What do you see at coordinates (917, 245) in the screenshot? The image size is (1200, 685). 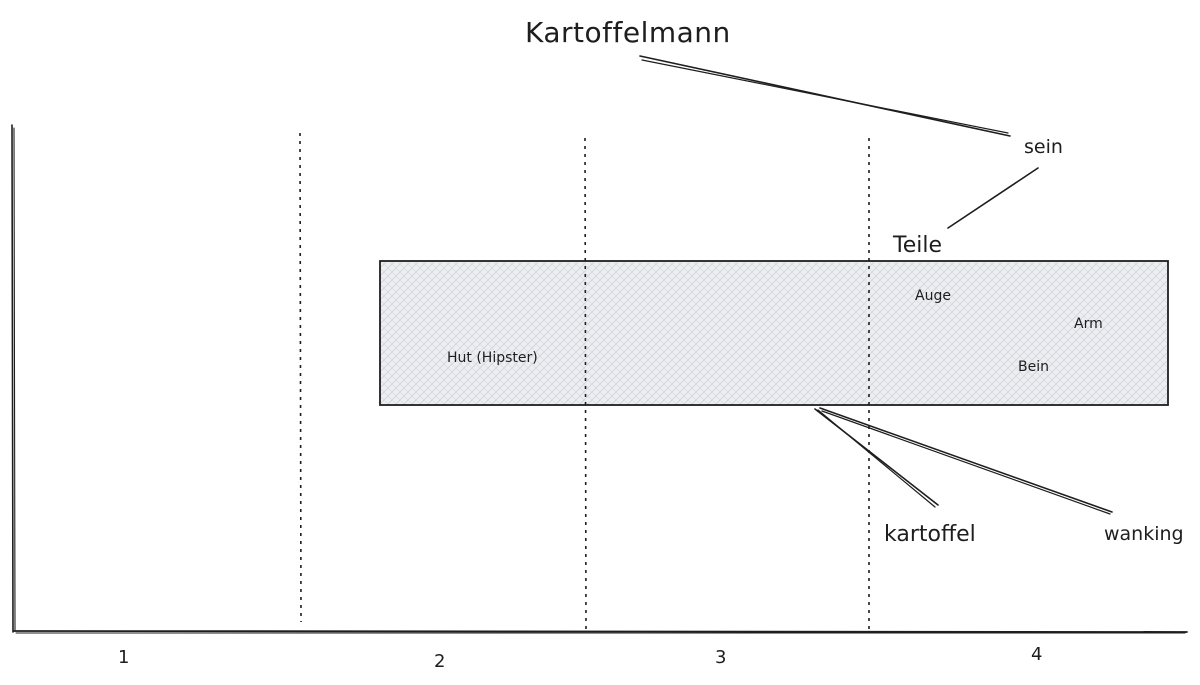 I see `teile-label: Teile` at bounding box center [917, 245].